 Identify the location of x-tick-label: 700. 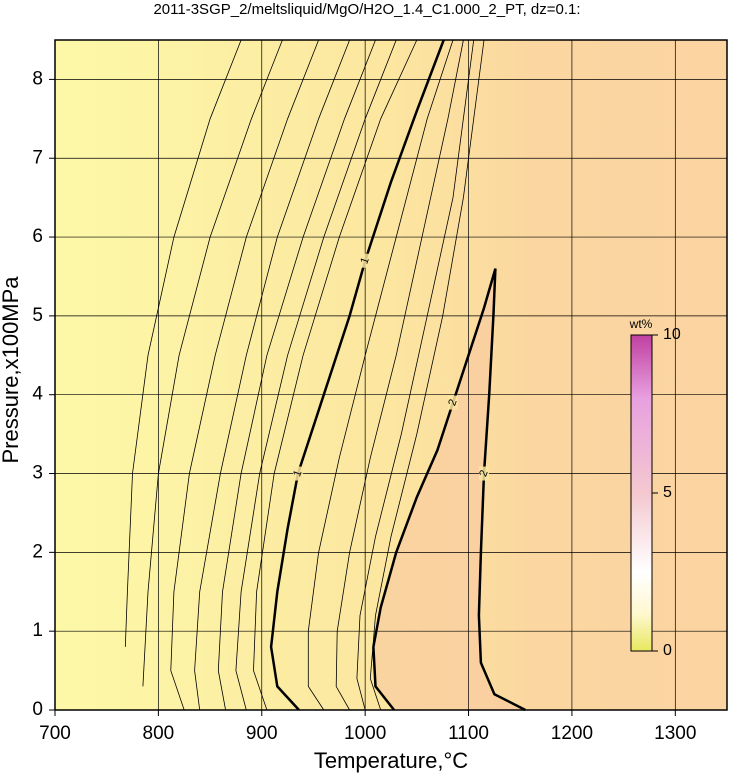
(55, 733).